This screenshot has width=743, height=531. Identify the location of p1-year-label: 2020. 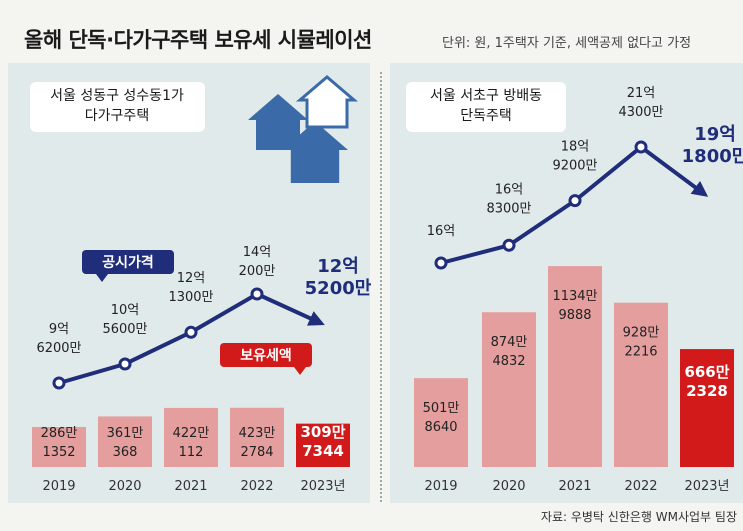
(124, 486).